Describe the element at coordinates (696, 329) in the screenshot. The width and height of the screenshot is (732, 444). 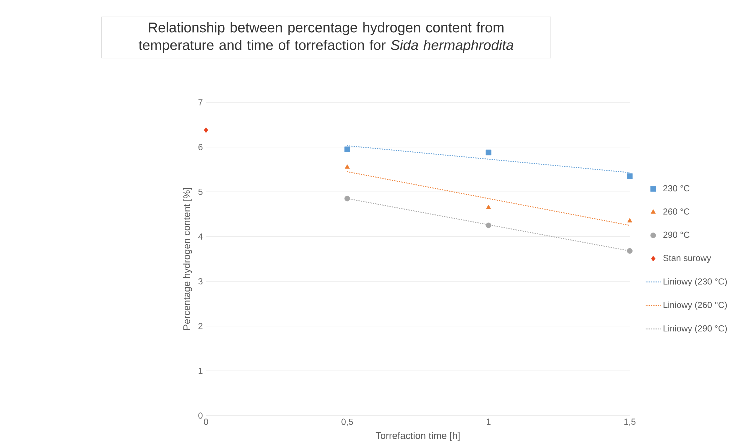
I see `legend-label: Liniowy (290 °C)` at that location.